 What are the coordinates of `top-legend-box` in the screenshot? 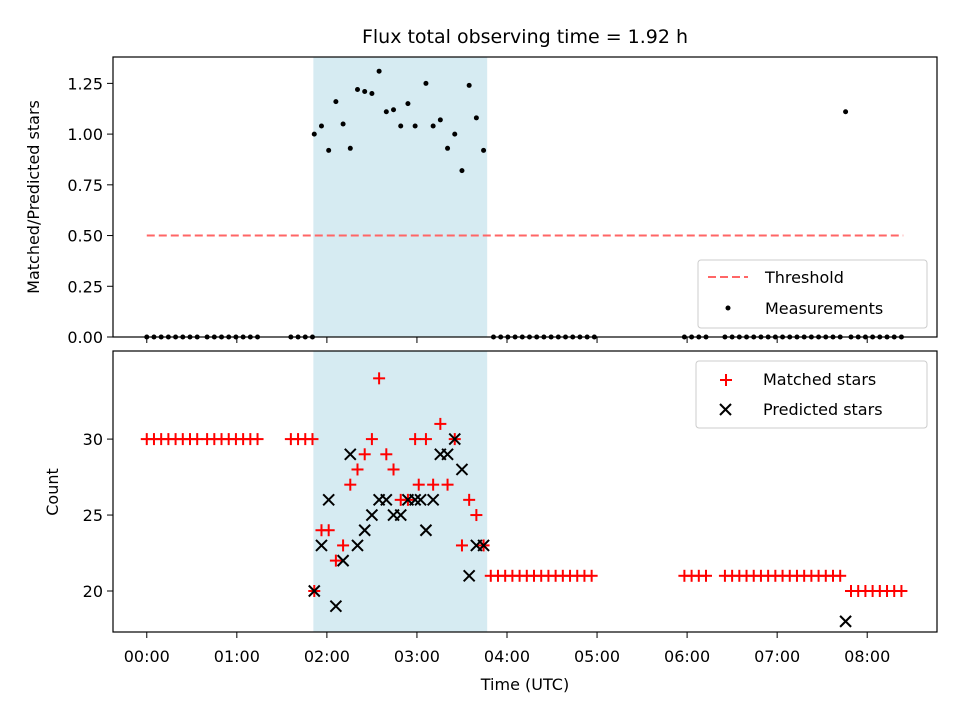 It's located at (812, 294).